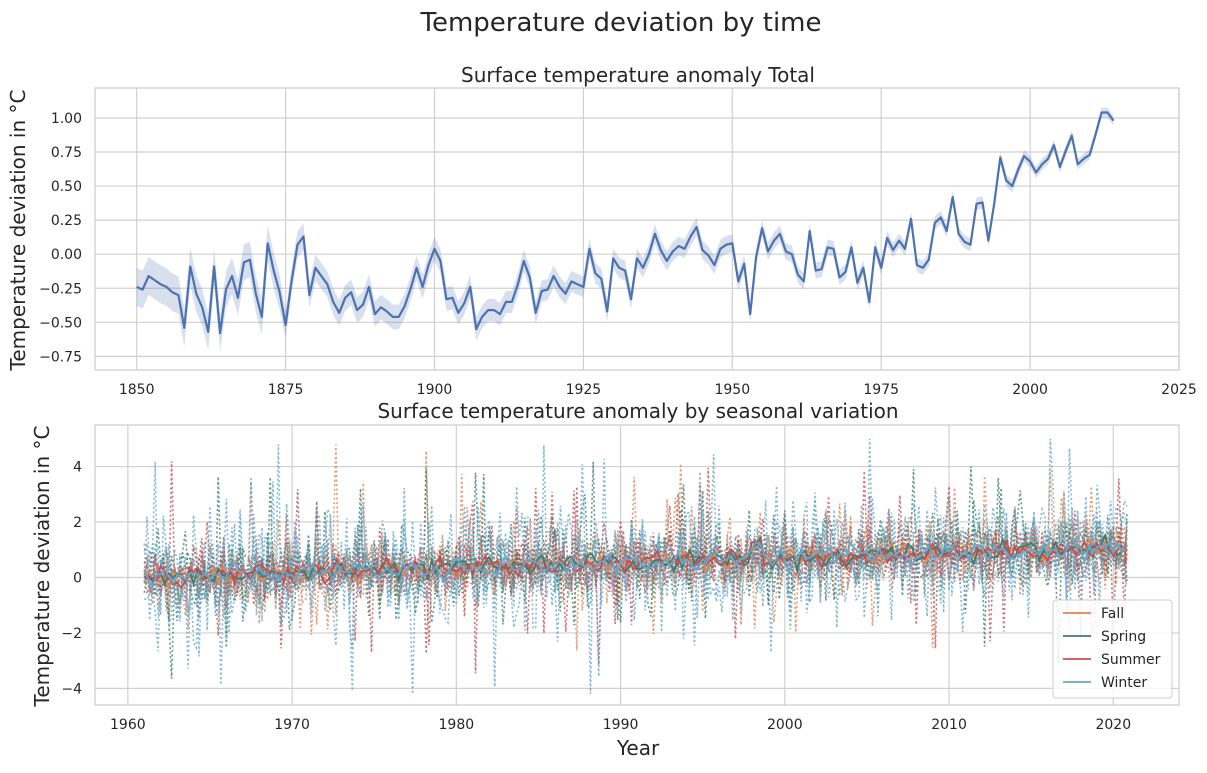 This screenshot has height=773, width=1207. Describe the element at coordinates (435, 390) in the screenshot. I see `x-tick-label: 1900` at that location.